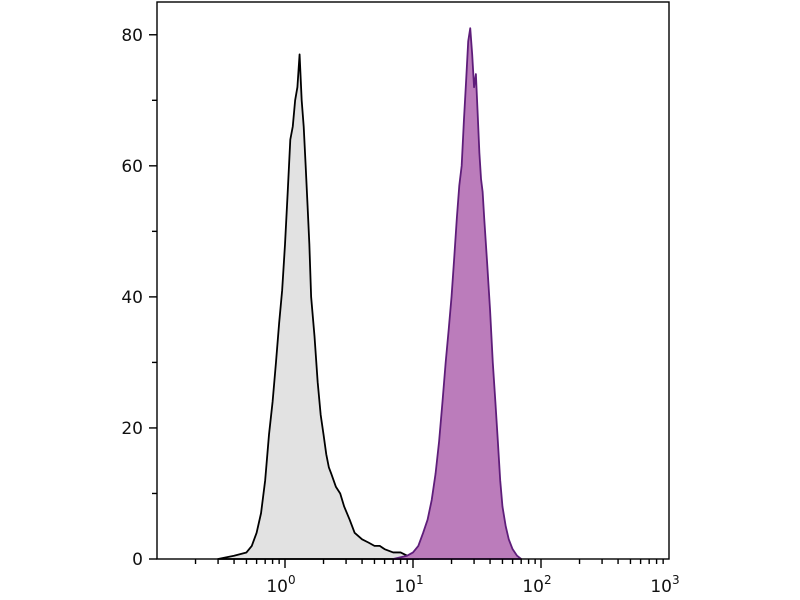 The width and height of the screenshot is (800, 600). I want to click on x-axis: 10⁰ 10¹ 10² 10³, so click(437, 578).